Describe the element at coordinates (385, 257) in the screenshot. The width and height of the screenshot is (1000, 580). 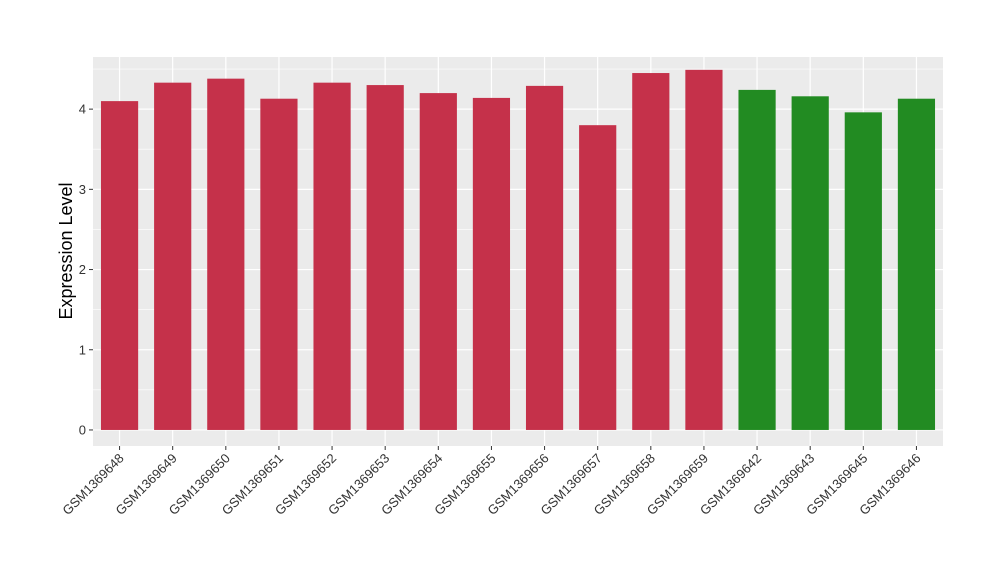
I see `bar-GSM1369653` at that location.